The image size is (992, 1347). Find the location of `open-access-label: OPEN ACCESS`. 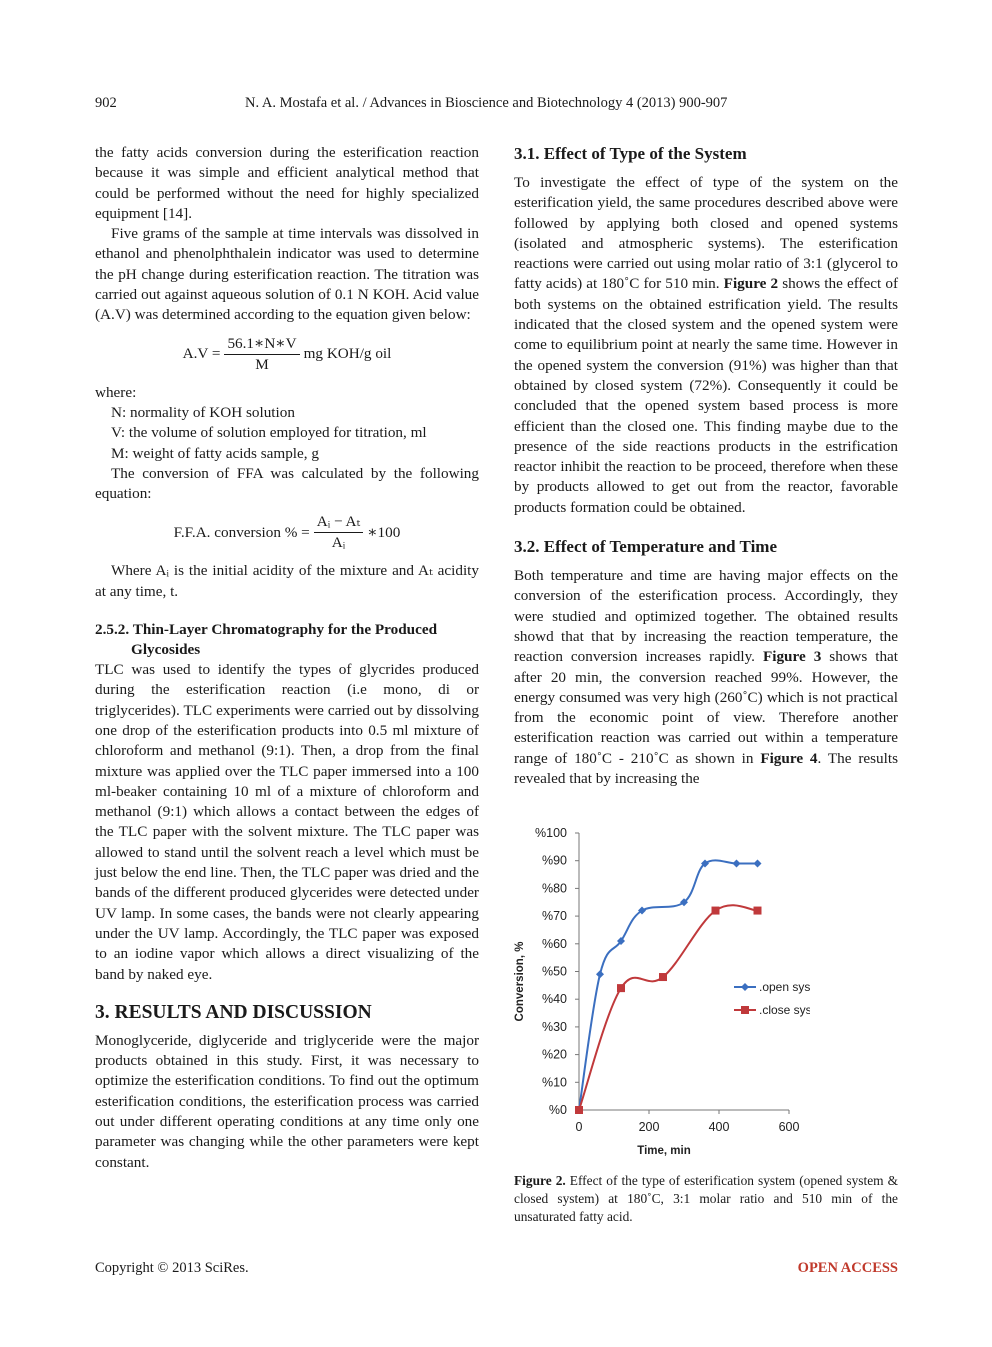

open-access-label: OPEN ACCESS is located at coordinates (847, 1268).